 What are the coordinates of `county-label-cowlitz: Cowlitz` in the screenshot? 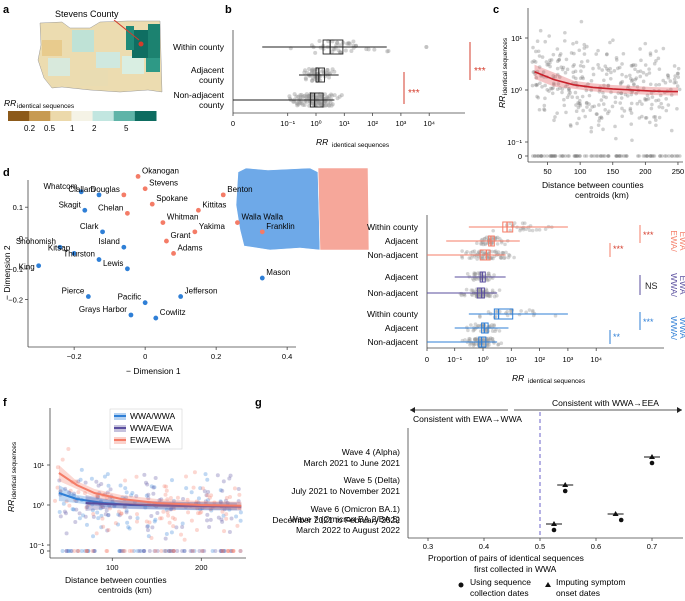 It's located at (173, 312).